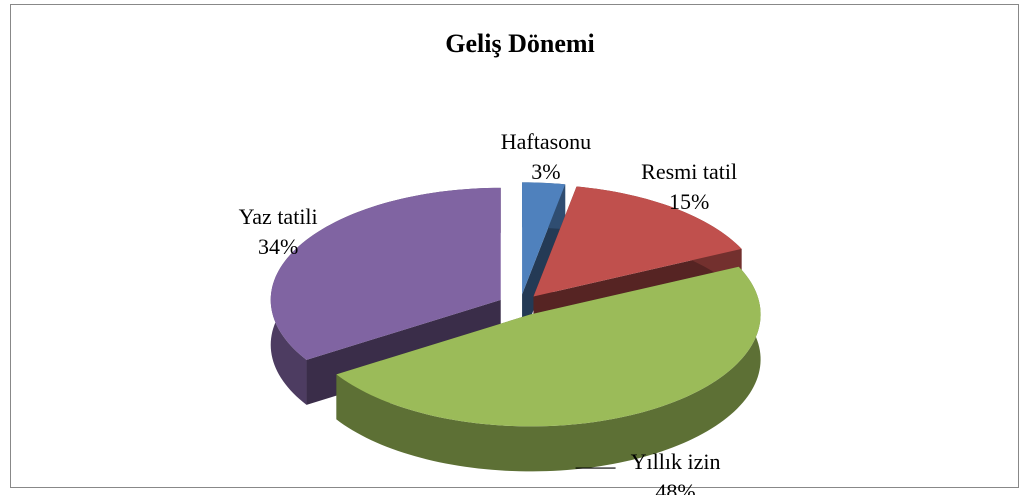 The height and width of the screenshot is (495, 1026). I want to click on data-label-value: 48%, so click(675, 487).